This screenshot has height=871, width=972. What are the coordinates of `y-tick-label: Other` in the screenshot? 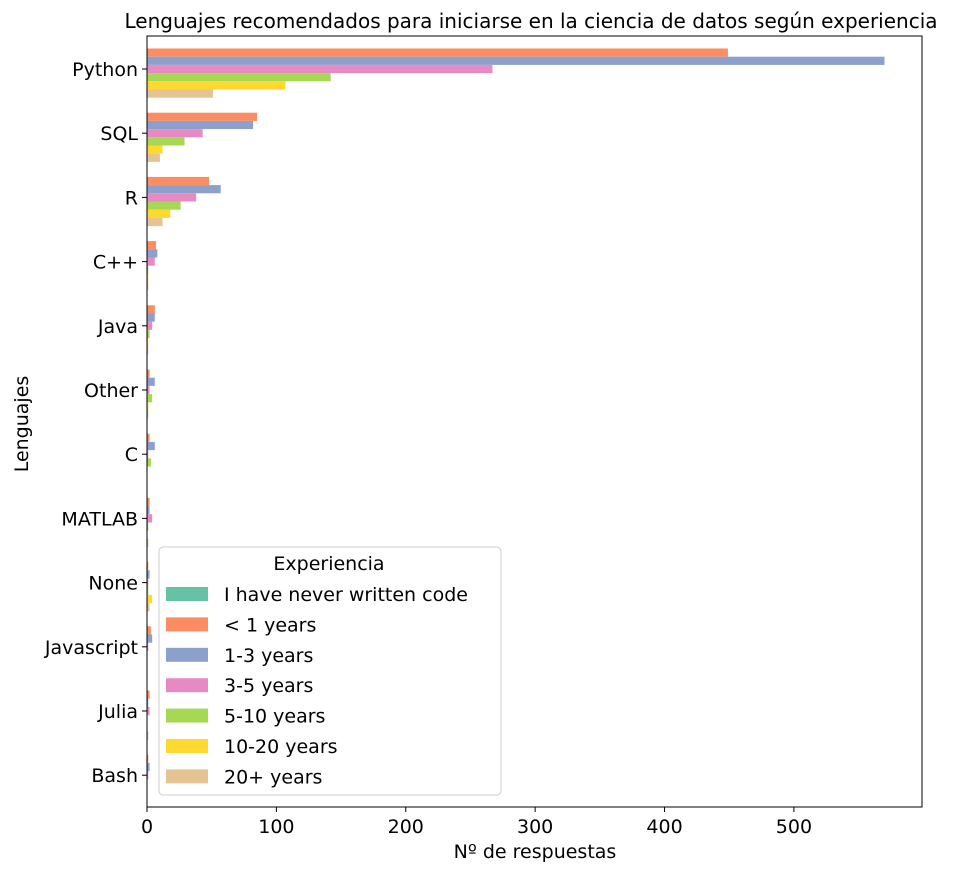 It's located at (111, 391).